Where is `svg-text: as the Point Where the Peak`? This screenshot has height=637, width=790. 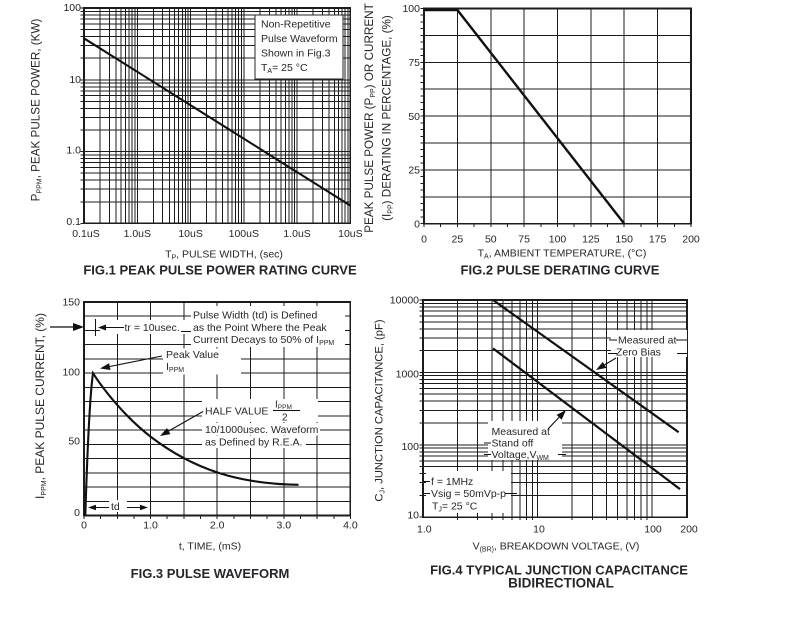
svg-text: as the Point Where the Peak is located at coordinates (260, 328).